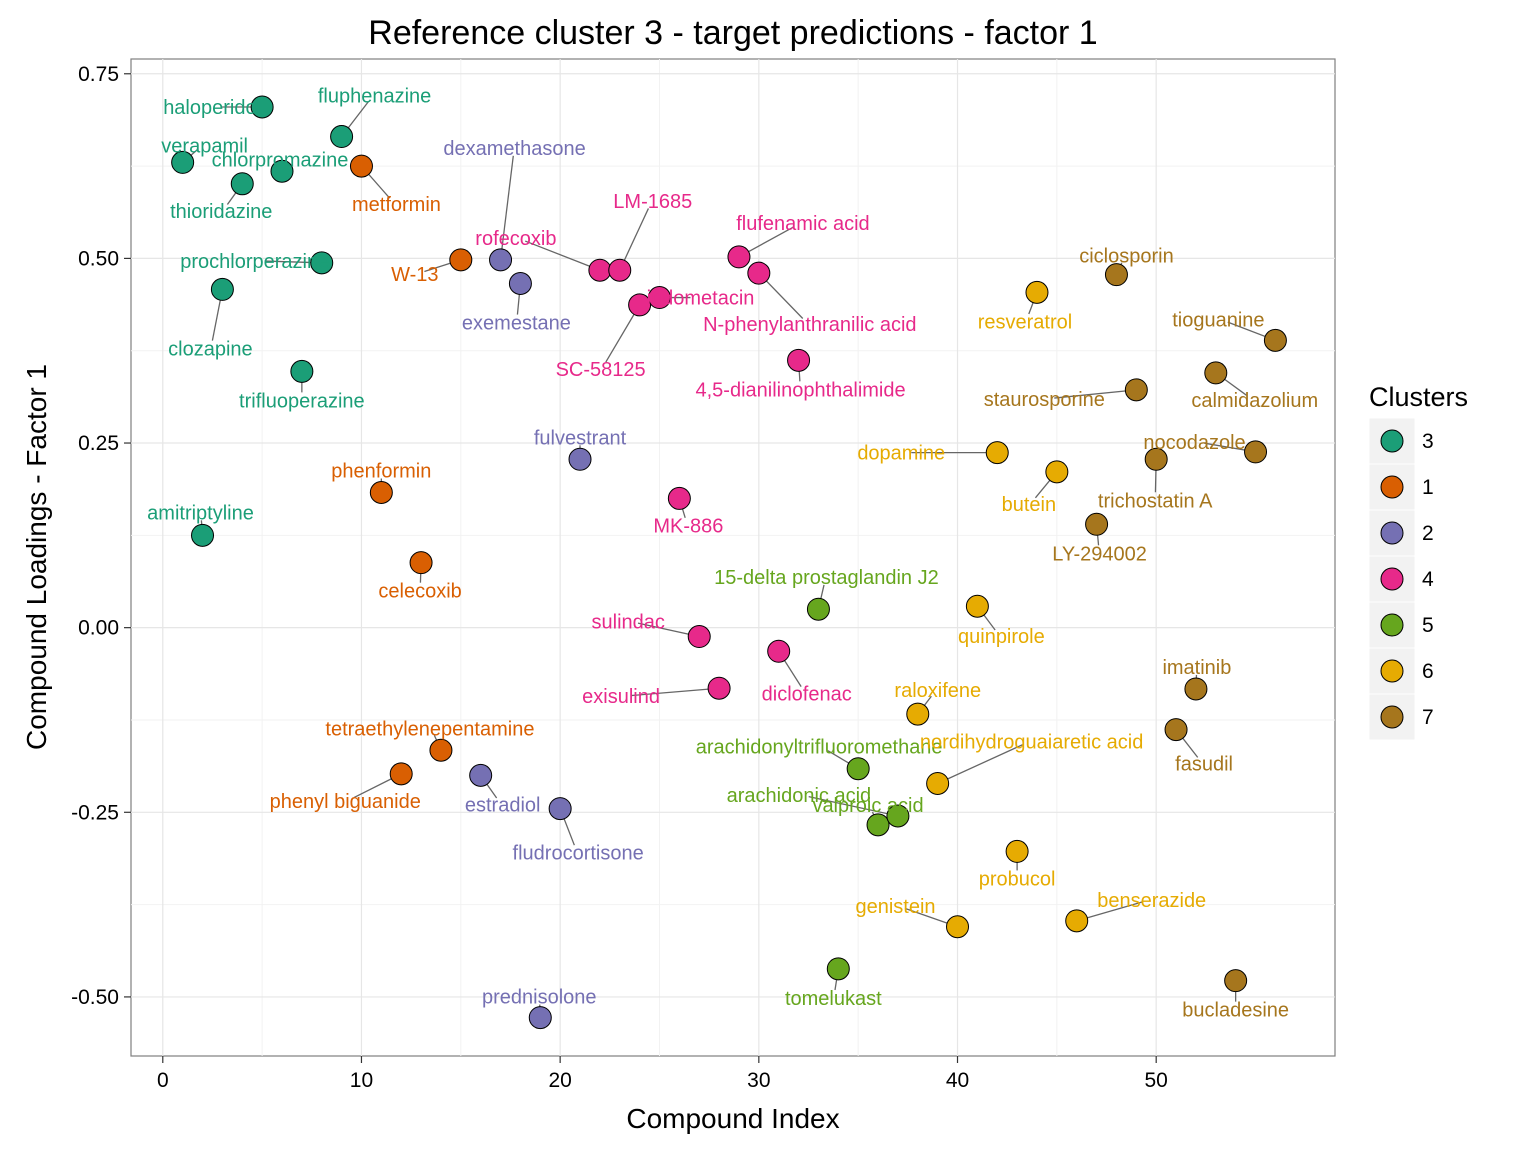 This screenshot has height=1152, width=1536. What do you see at coordinates (1235, 1011) in the screenshot?
I see `point-label: bucladesine` at bounding box center [1235, 1011].